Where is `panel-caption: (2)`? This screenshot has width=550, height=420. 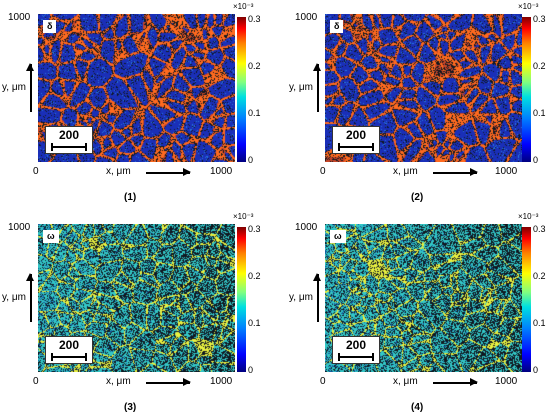
panel-caption: (2) is located at coordinates (417, 197).